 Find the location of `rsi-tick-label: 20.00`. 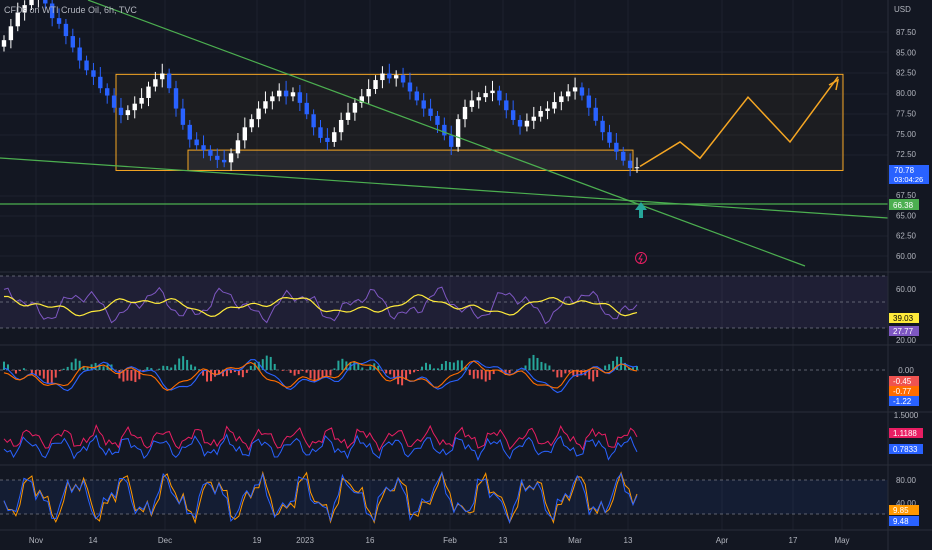

rsi-tick-label: 20.00 is located at coordinates (906, 340).